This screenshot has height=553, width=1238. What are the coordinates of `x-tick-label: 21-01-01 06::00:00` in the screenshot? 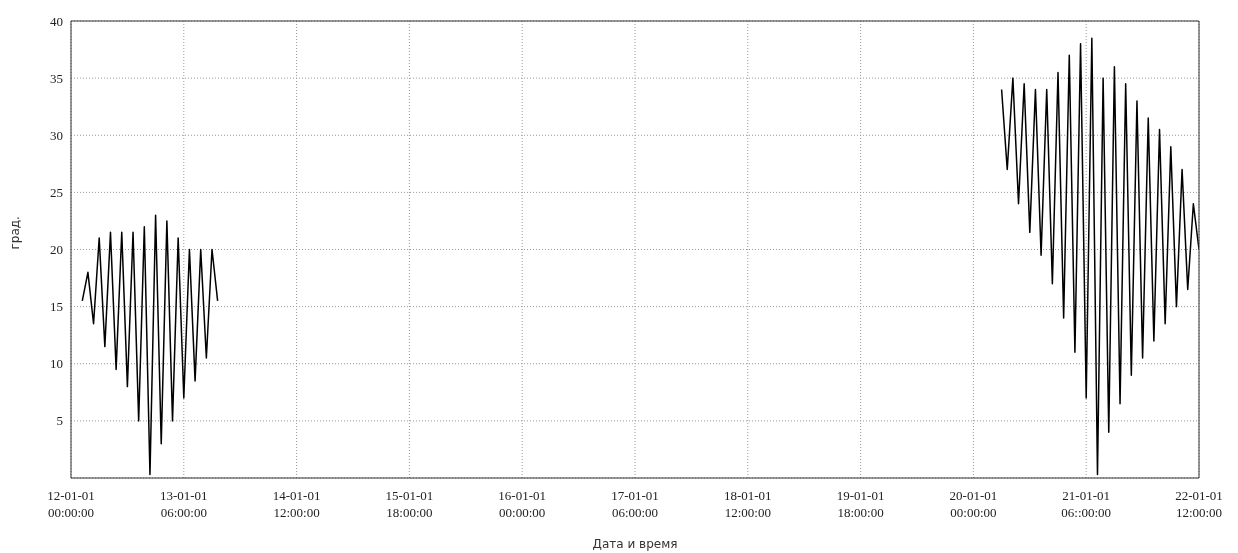 It's located at (1086, 504).